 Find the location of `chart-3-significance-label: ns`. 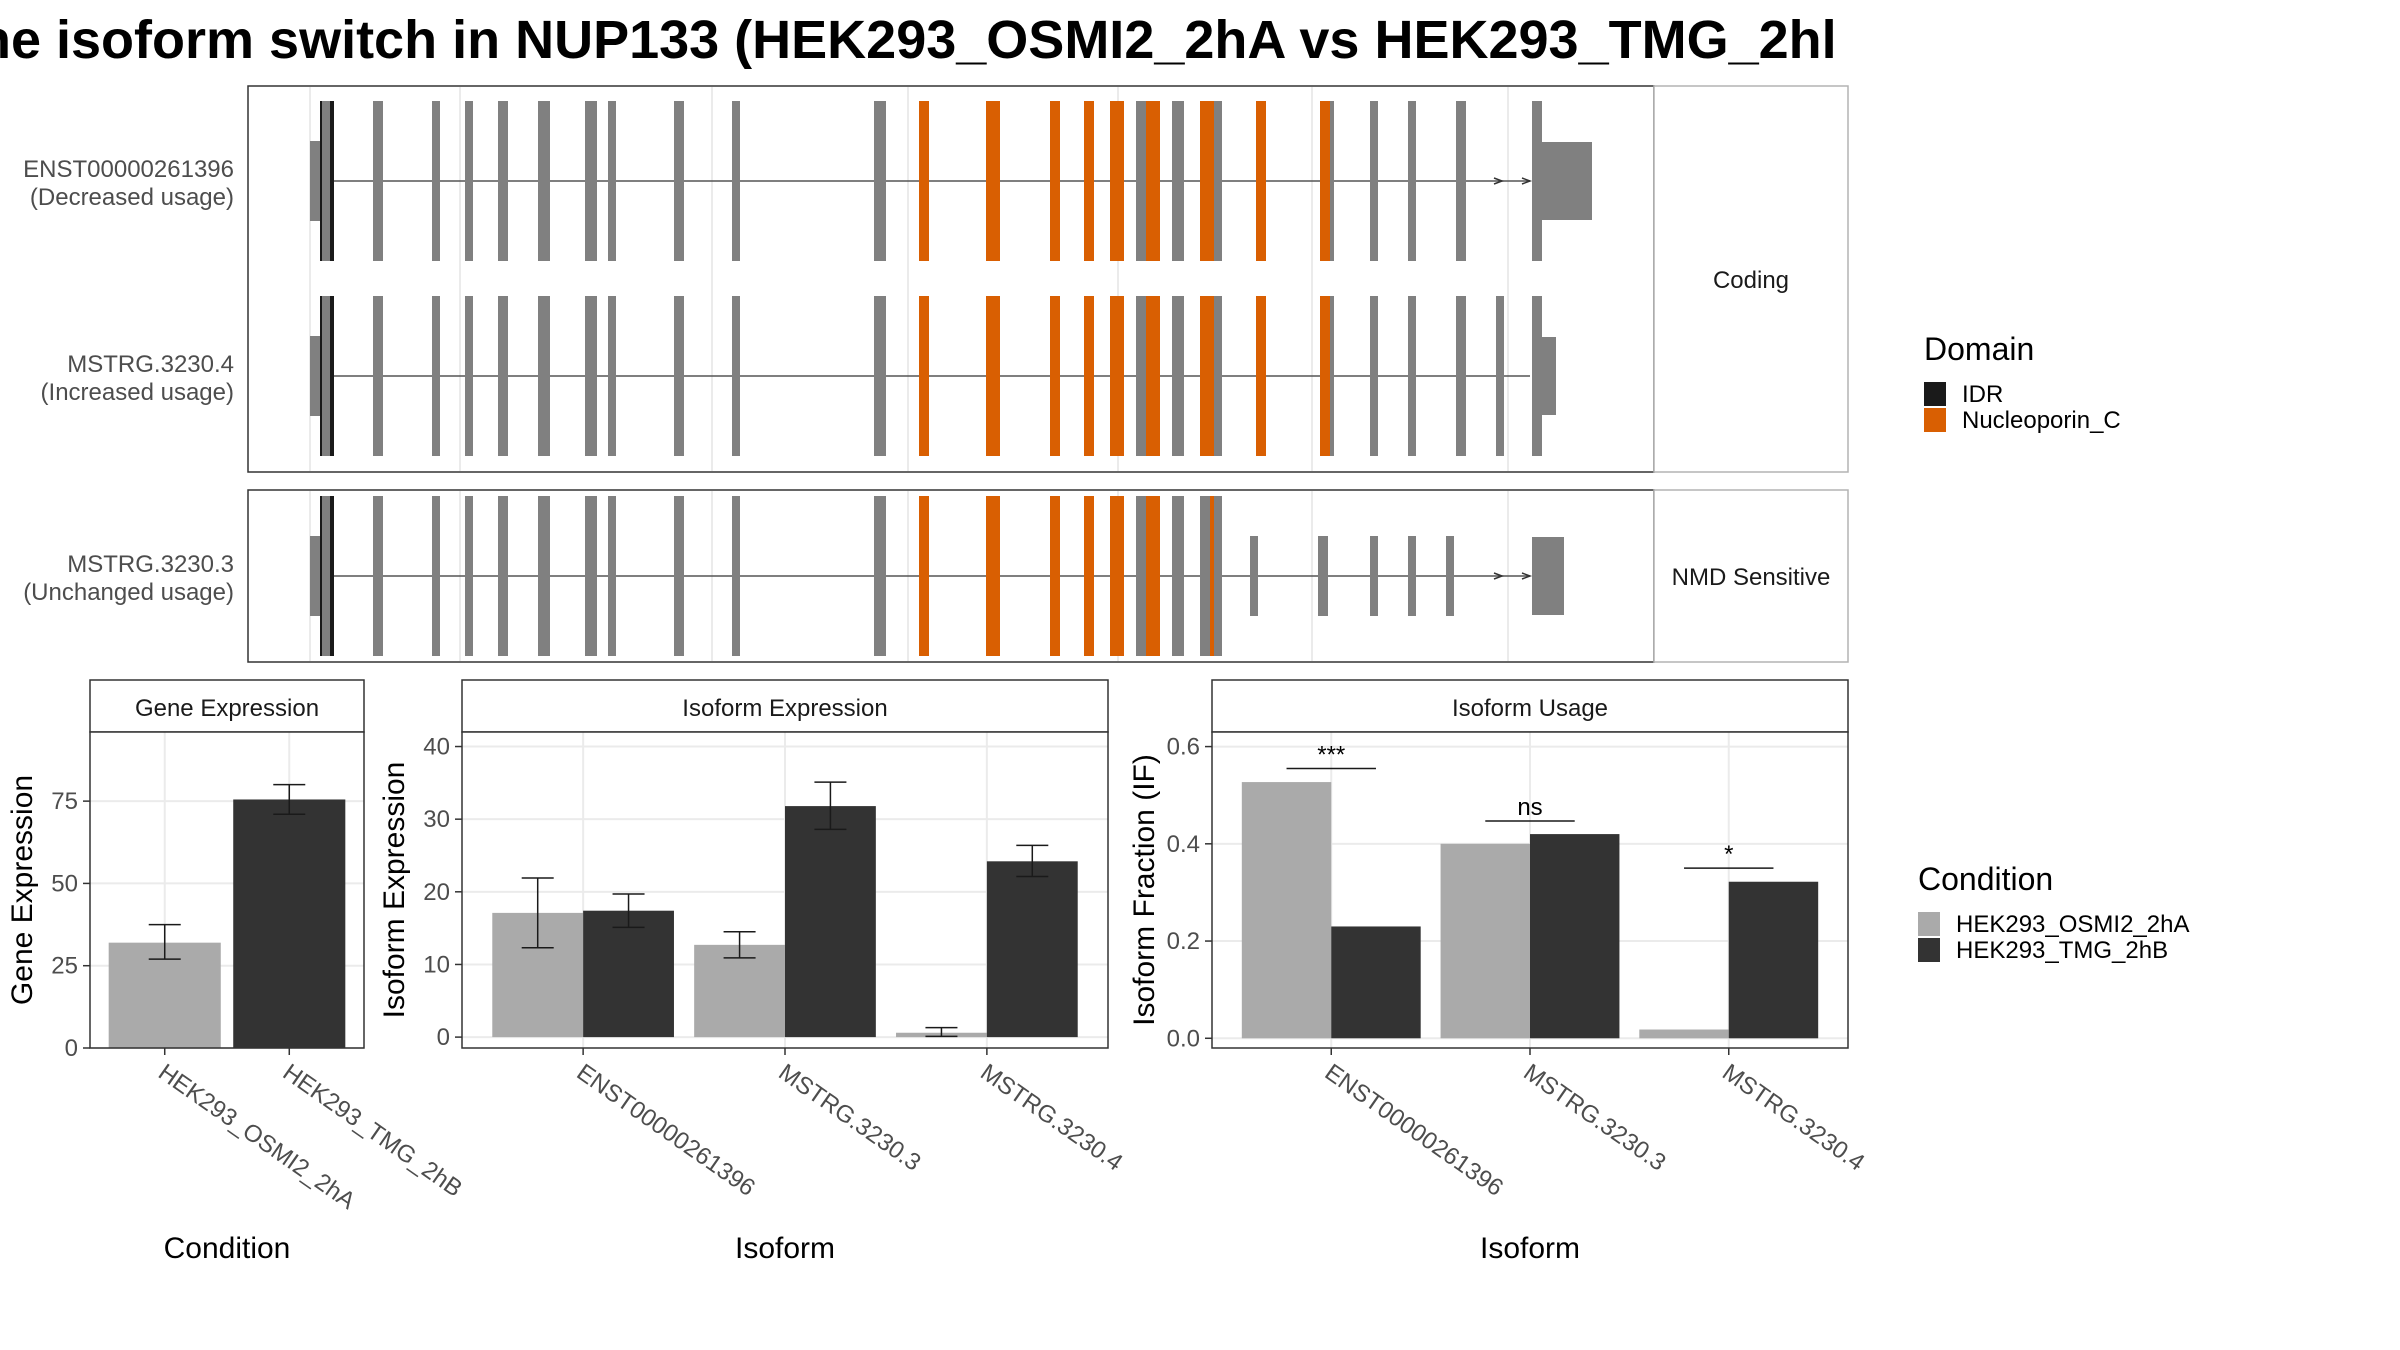

chart-3-significance-label: ns is located at coordinates (1529, 807).